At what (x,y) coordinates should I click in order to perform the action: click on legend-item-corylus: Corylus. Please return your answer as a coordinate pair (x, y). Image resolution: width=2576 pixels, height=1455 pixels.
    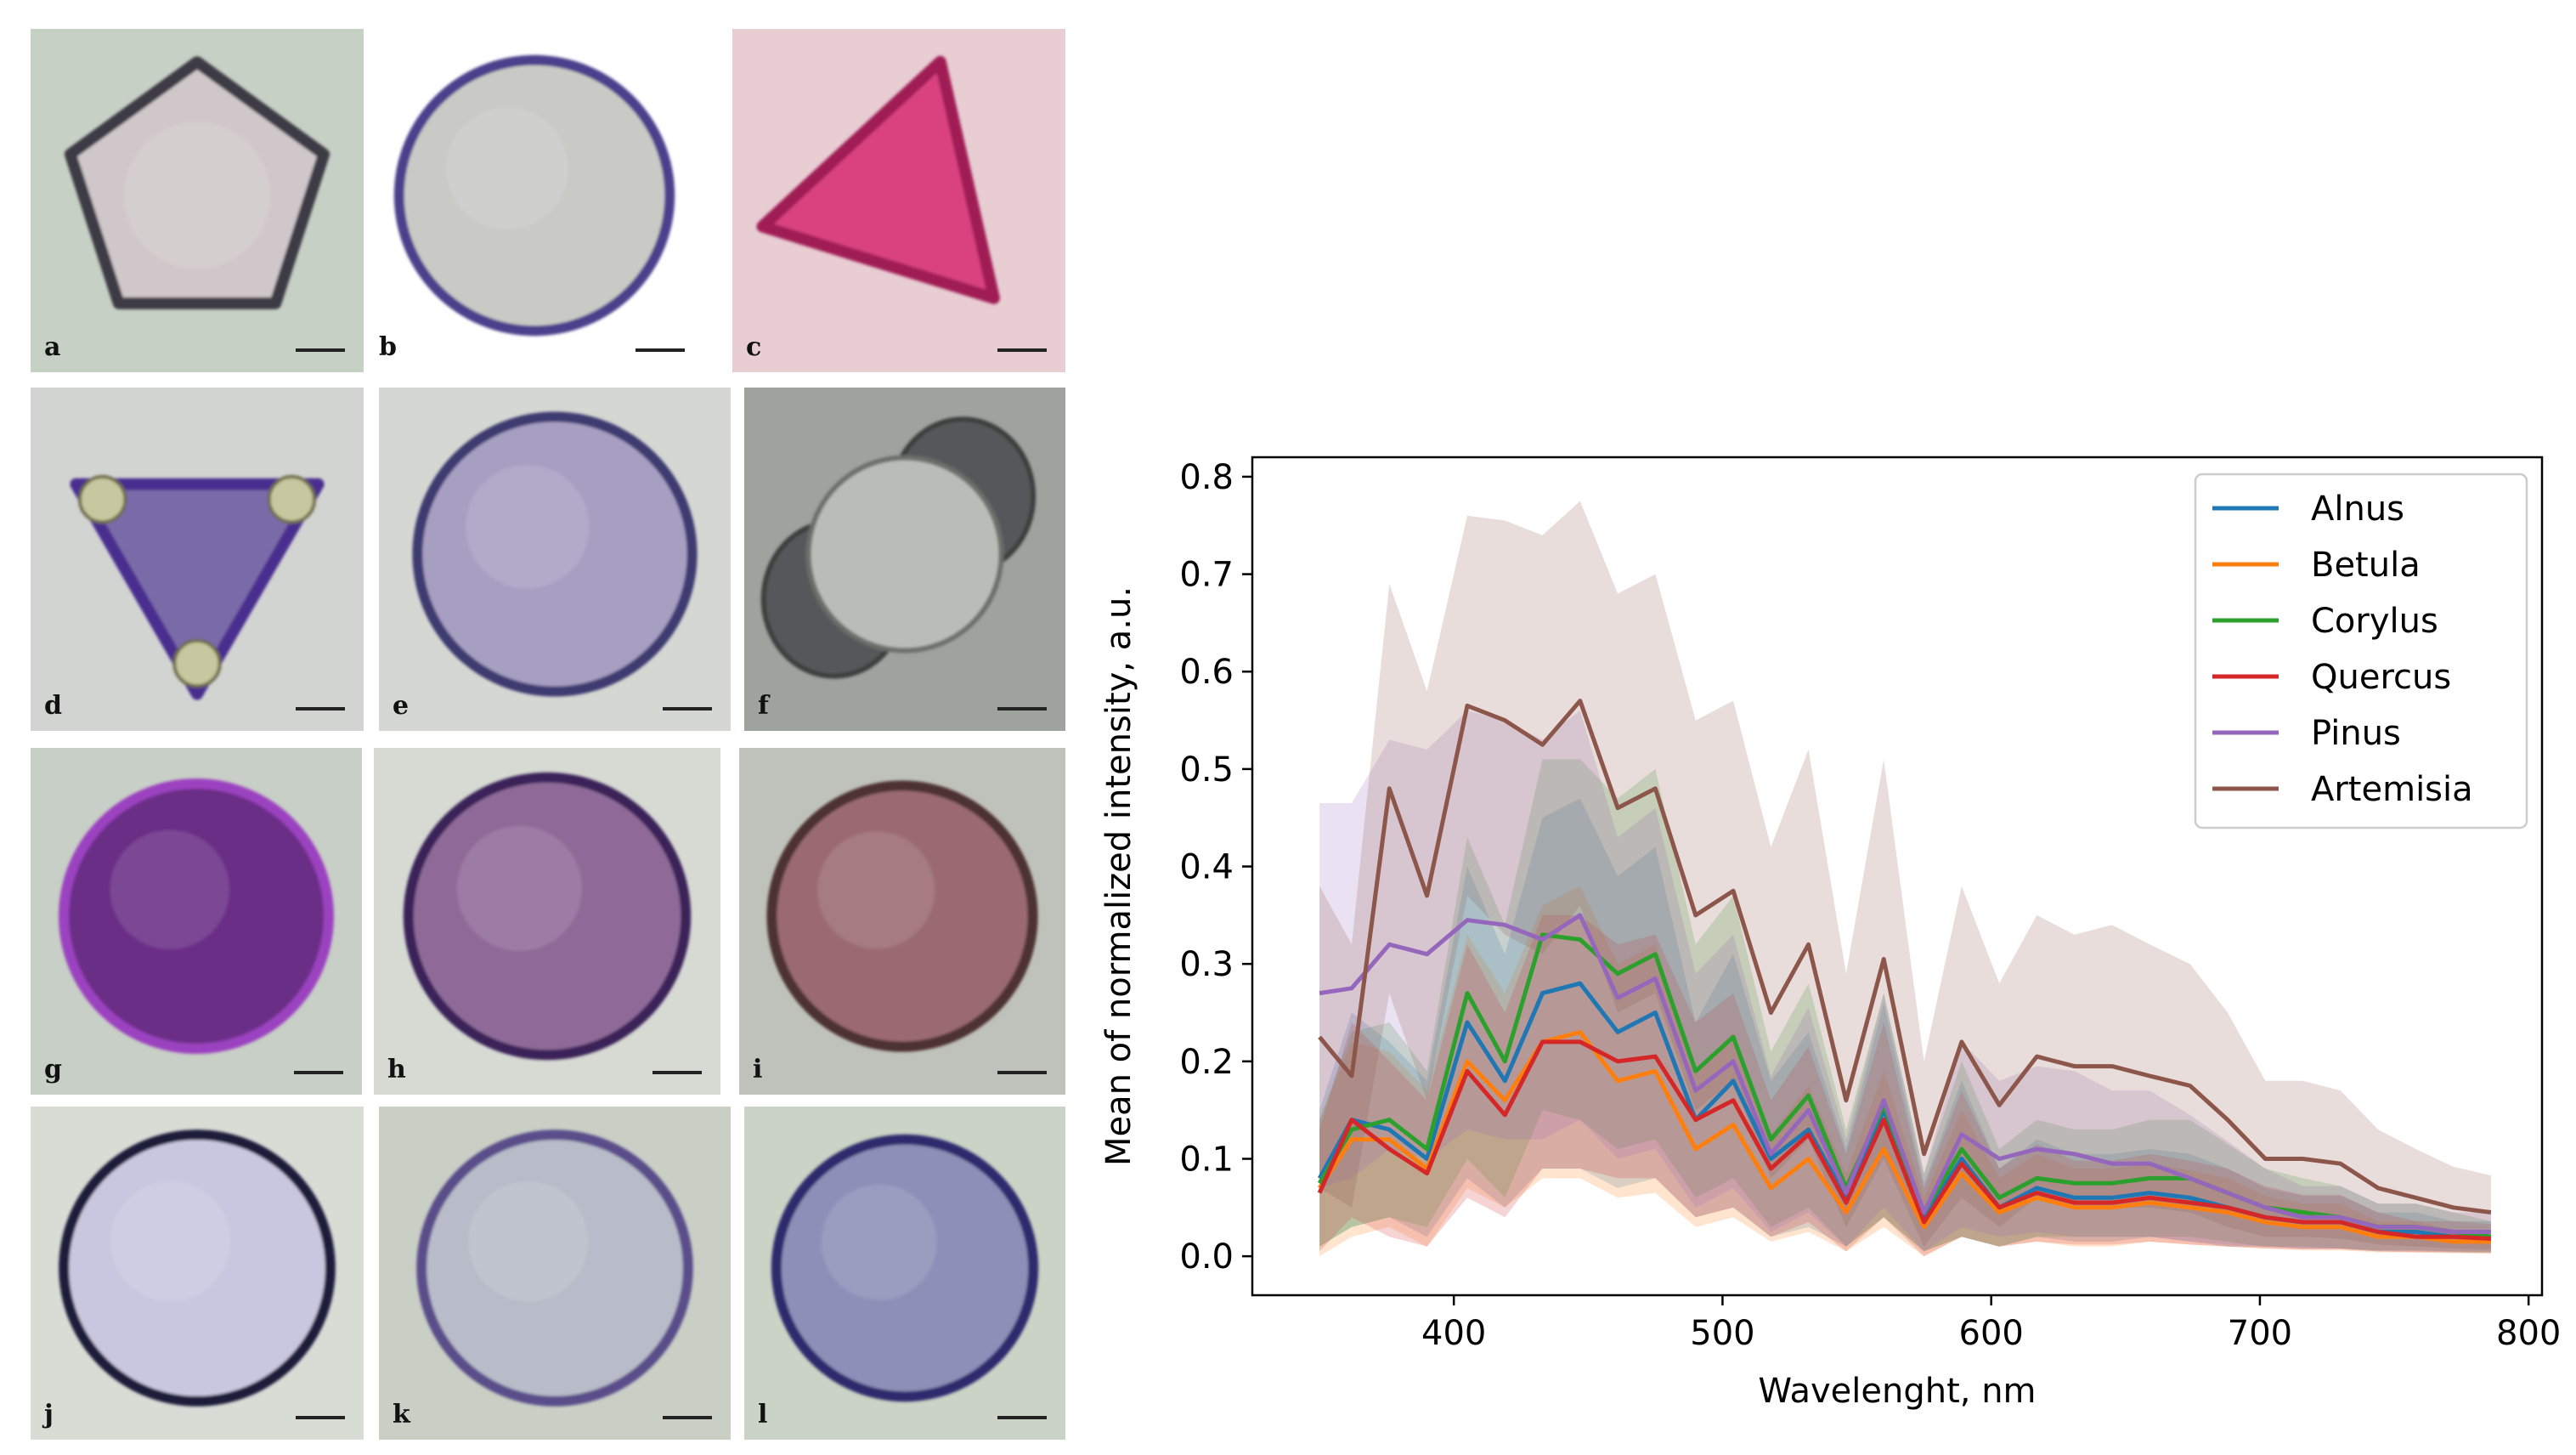
    Looking at the image, I should click on (2325, 621).